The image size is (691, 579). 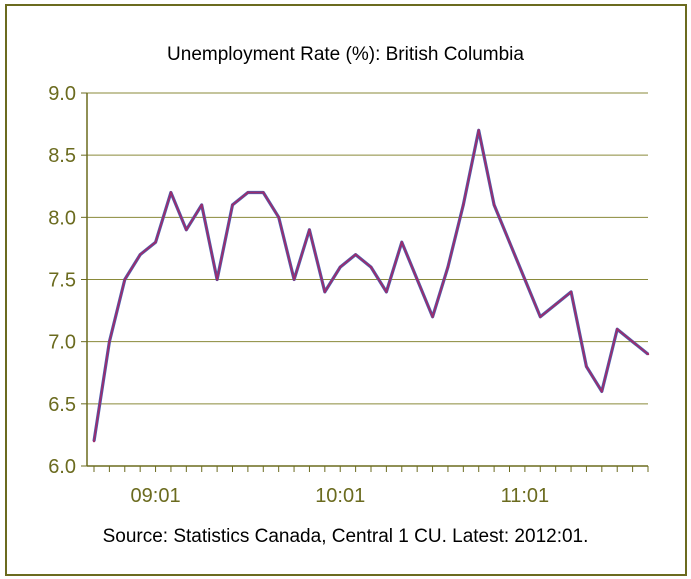 What do you see at coordinates (62, 405) in the screenshot?
I see `y-tick-label: 6.5` at bounding box center [62, 405].